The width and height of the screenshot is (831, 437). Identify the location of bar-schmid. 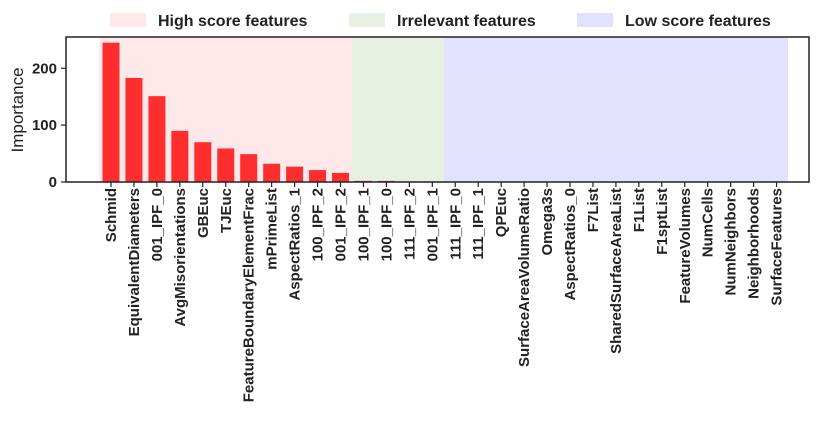
(111, 112).